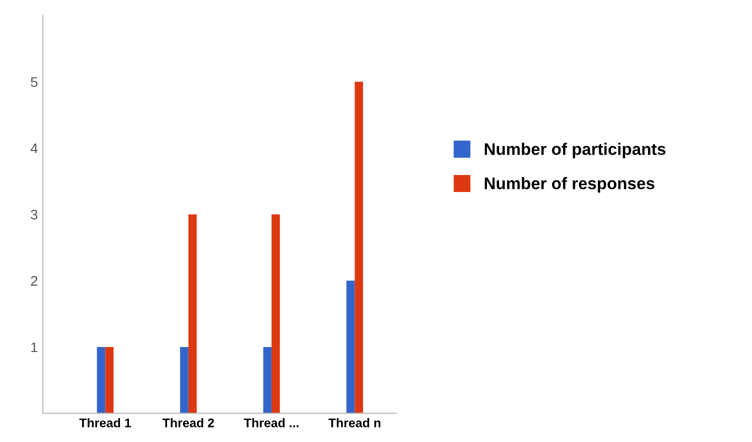  I want to click on y-tick-label: 1, so click(34, 347).